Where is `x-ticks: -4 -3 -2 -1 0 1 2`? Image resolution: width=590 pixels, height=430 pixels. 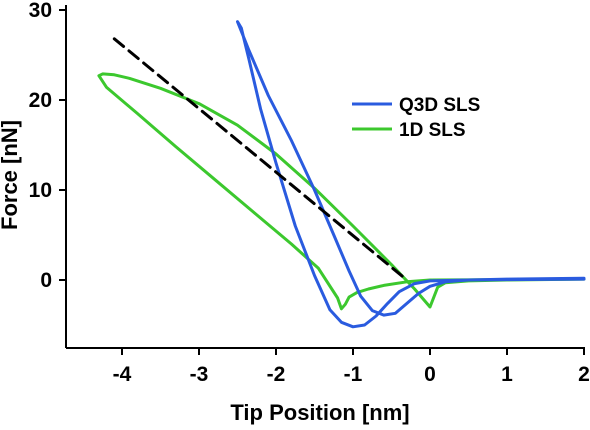 x-ticks: -4 -3 -2 -1 0 1 2 is located at coordinates (351, 367).